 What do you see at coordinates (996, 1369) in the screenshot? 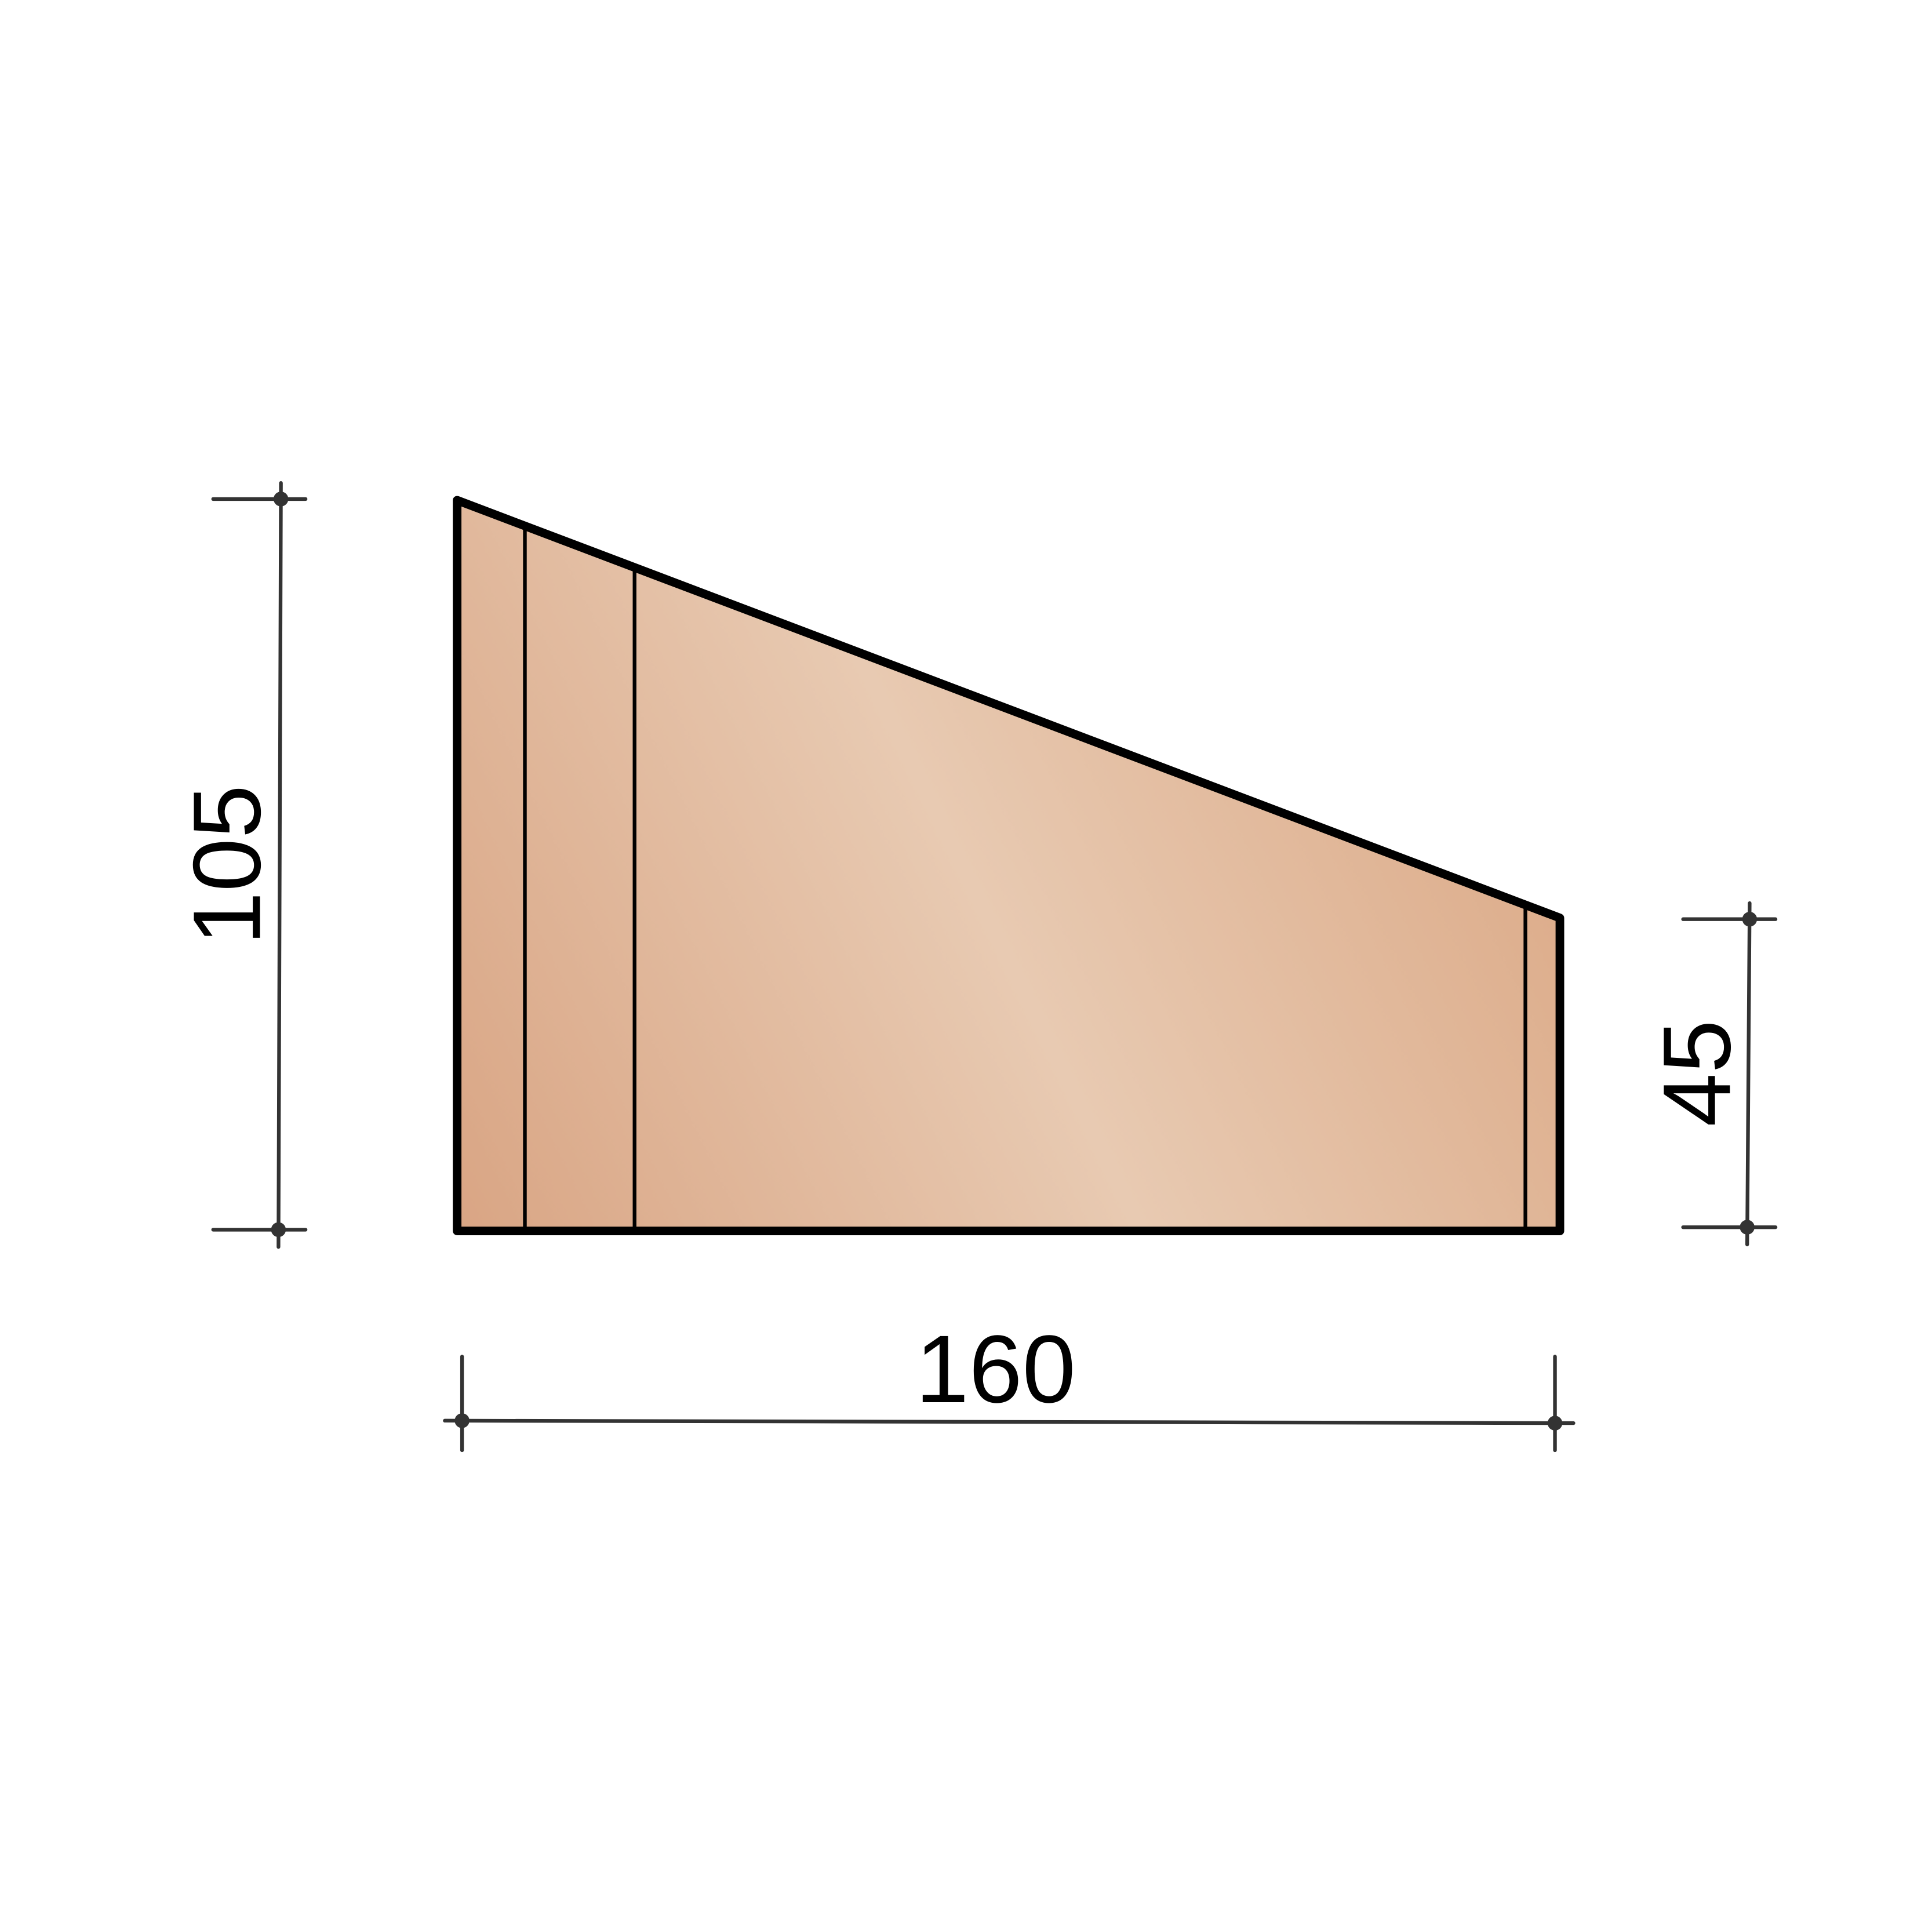
I see `dimension-label-160: 160` at bounding box center [996, 1369].